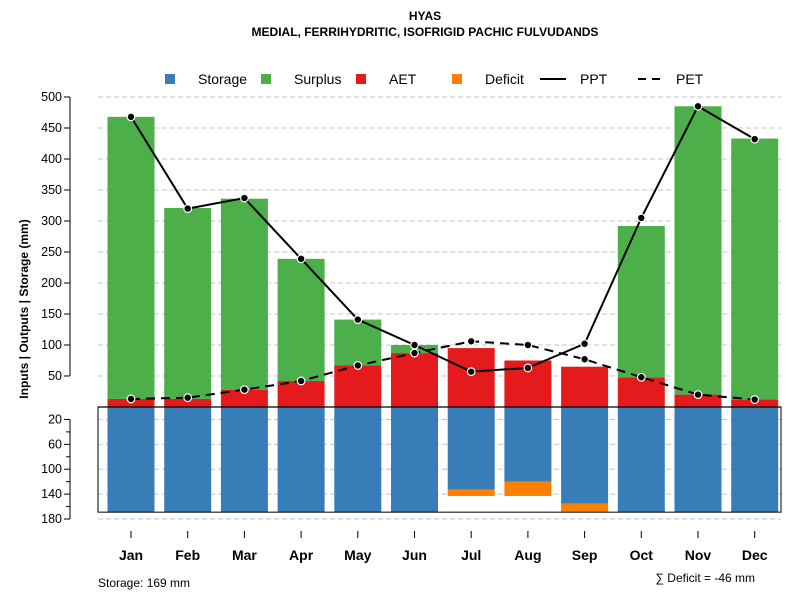  Describe the element at coordinates (425, 16) in the screenshot. I see `chart-title: HYAS` at that location.